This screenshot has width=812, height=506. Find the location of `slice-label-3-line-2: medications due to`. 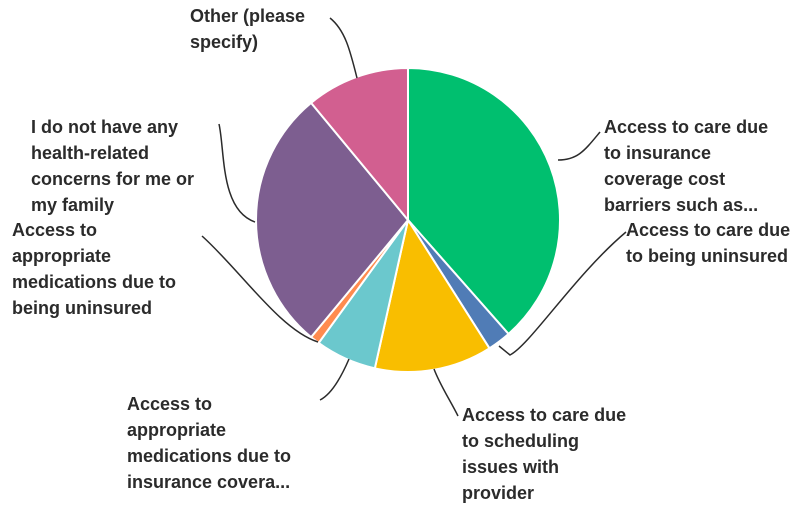

slice-label-3-line-2: medications due to is located at coordinates (209, 456).